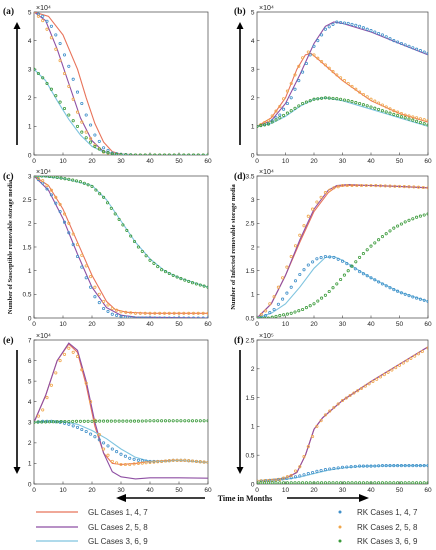 This screenshot has height=550, width=436. What do you see at coordinates (30, 70) in the screenshot?
I see `y-tick-label: 3` at bounding box center [30, 70].